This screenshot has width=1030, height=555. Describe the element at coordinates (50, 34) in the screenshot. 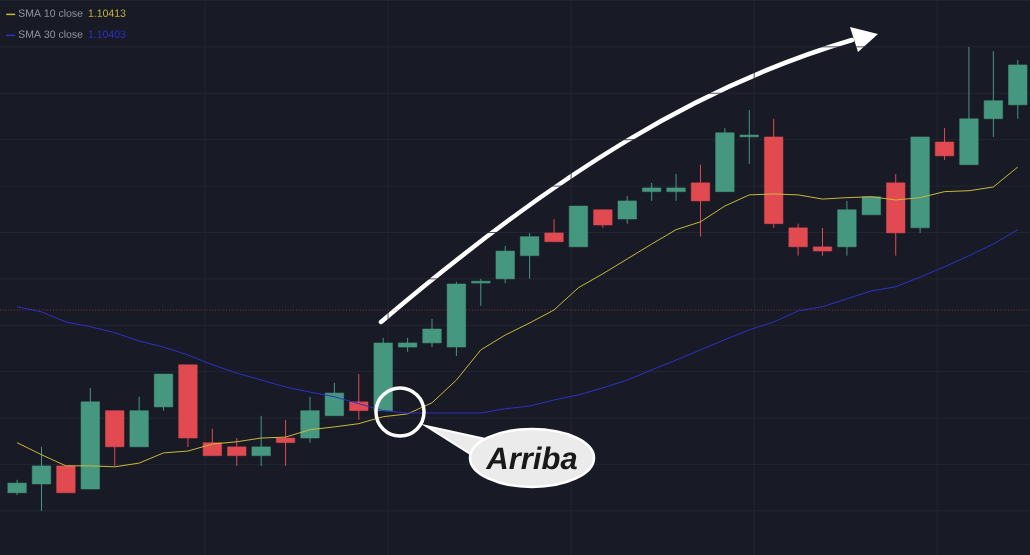

I see `legend-label: SMA 30 close` at that location.